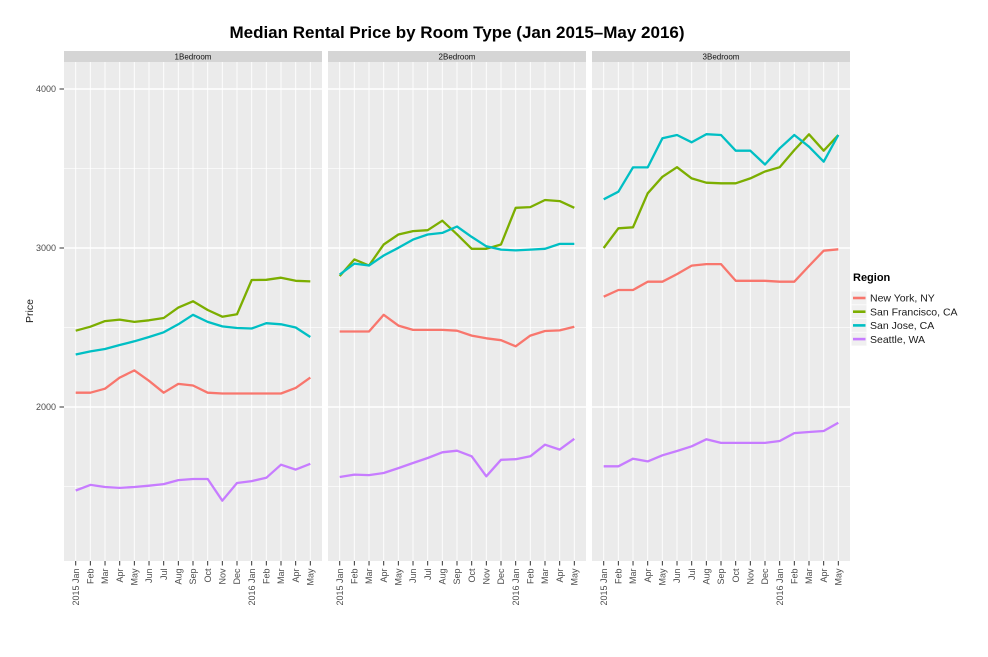 The width and height of the screenshot is (988, 657). I want to click on y-tick-label: 2000, so click(46, 407).